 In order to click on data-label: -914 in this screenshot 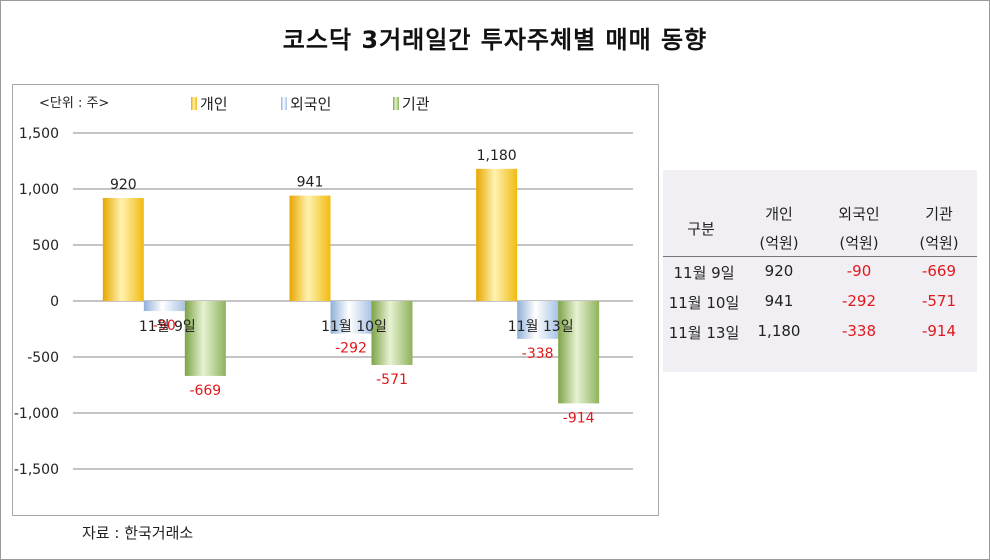, I will do `click(579, 418)`.